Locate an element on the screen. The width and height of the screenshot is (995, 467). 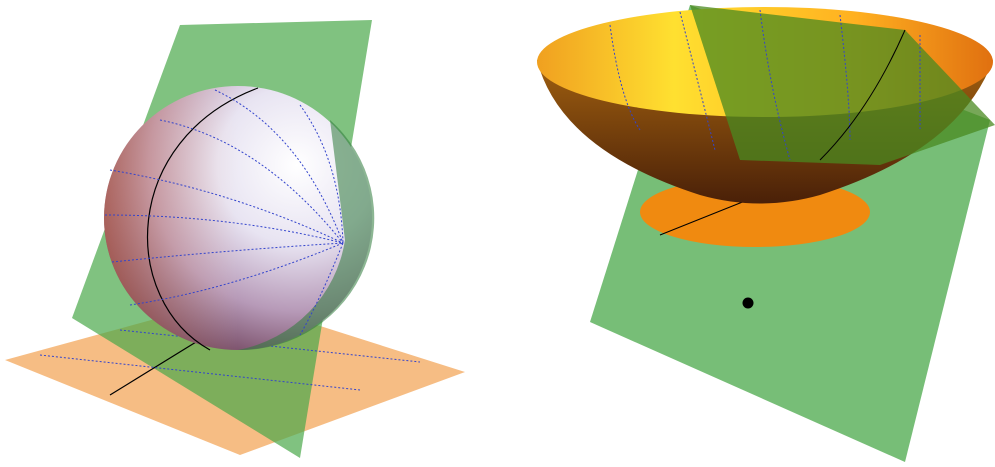
bowl-meridian is located at coordinates (862, 95).